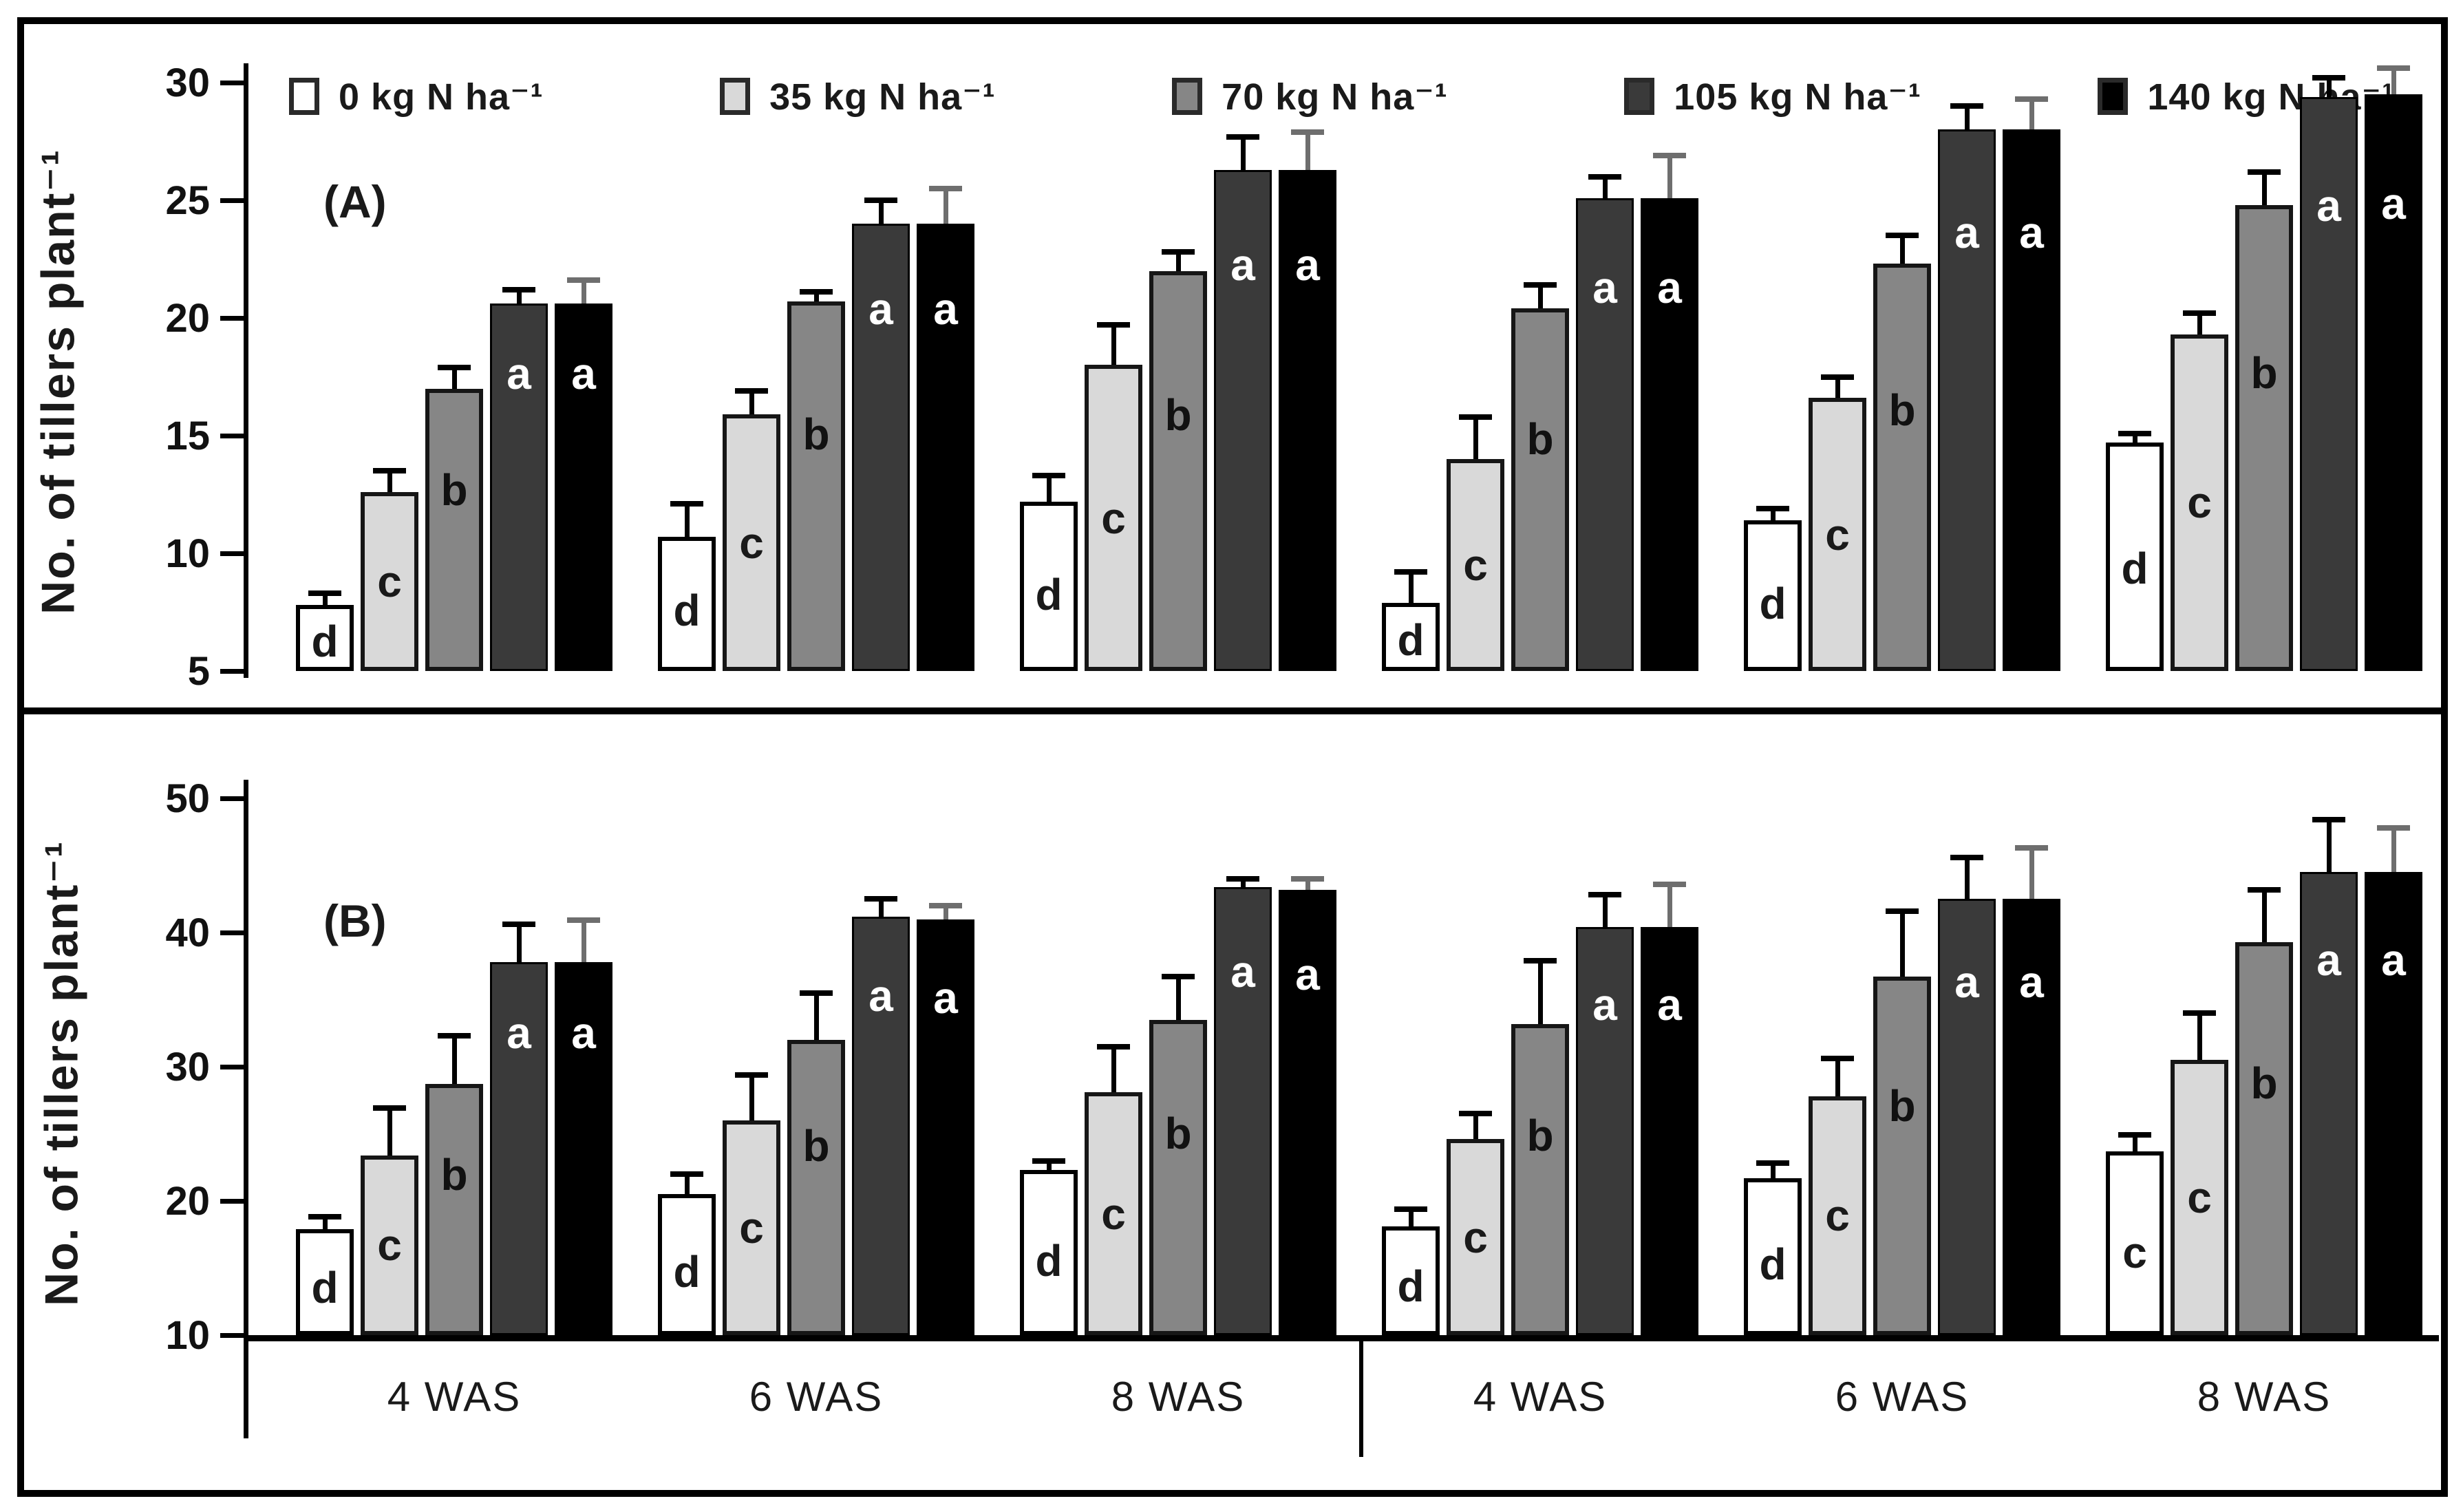 Image resolution: width=2463 pixels, height=1512 pixels. I want to click on y-axis-tick-label: 20, so click(187, 1201).